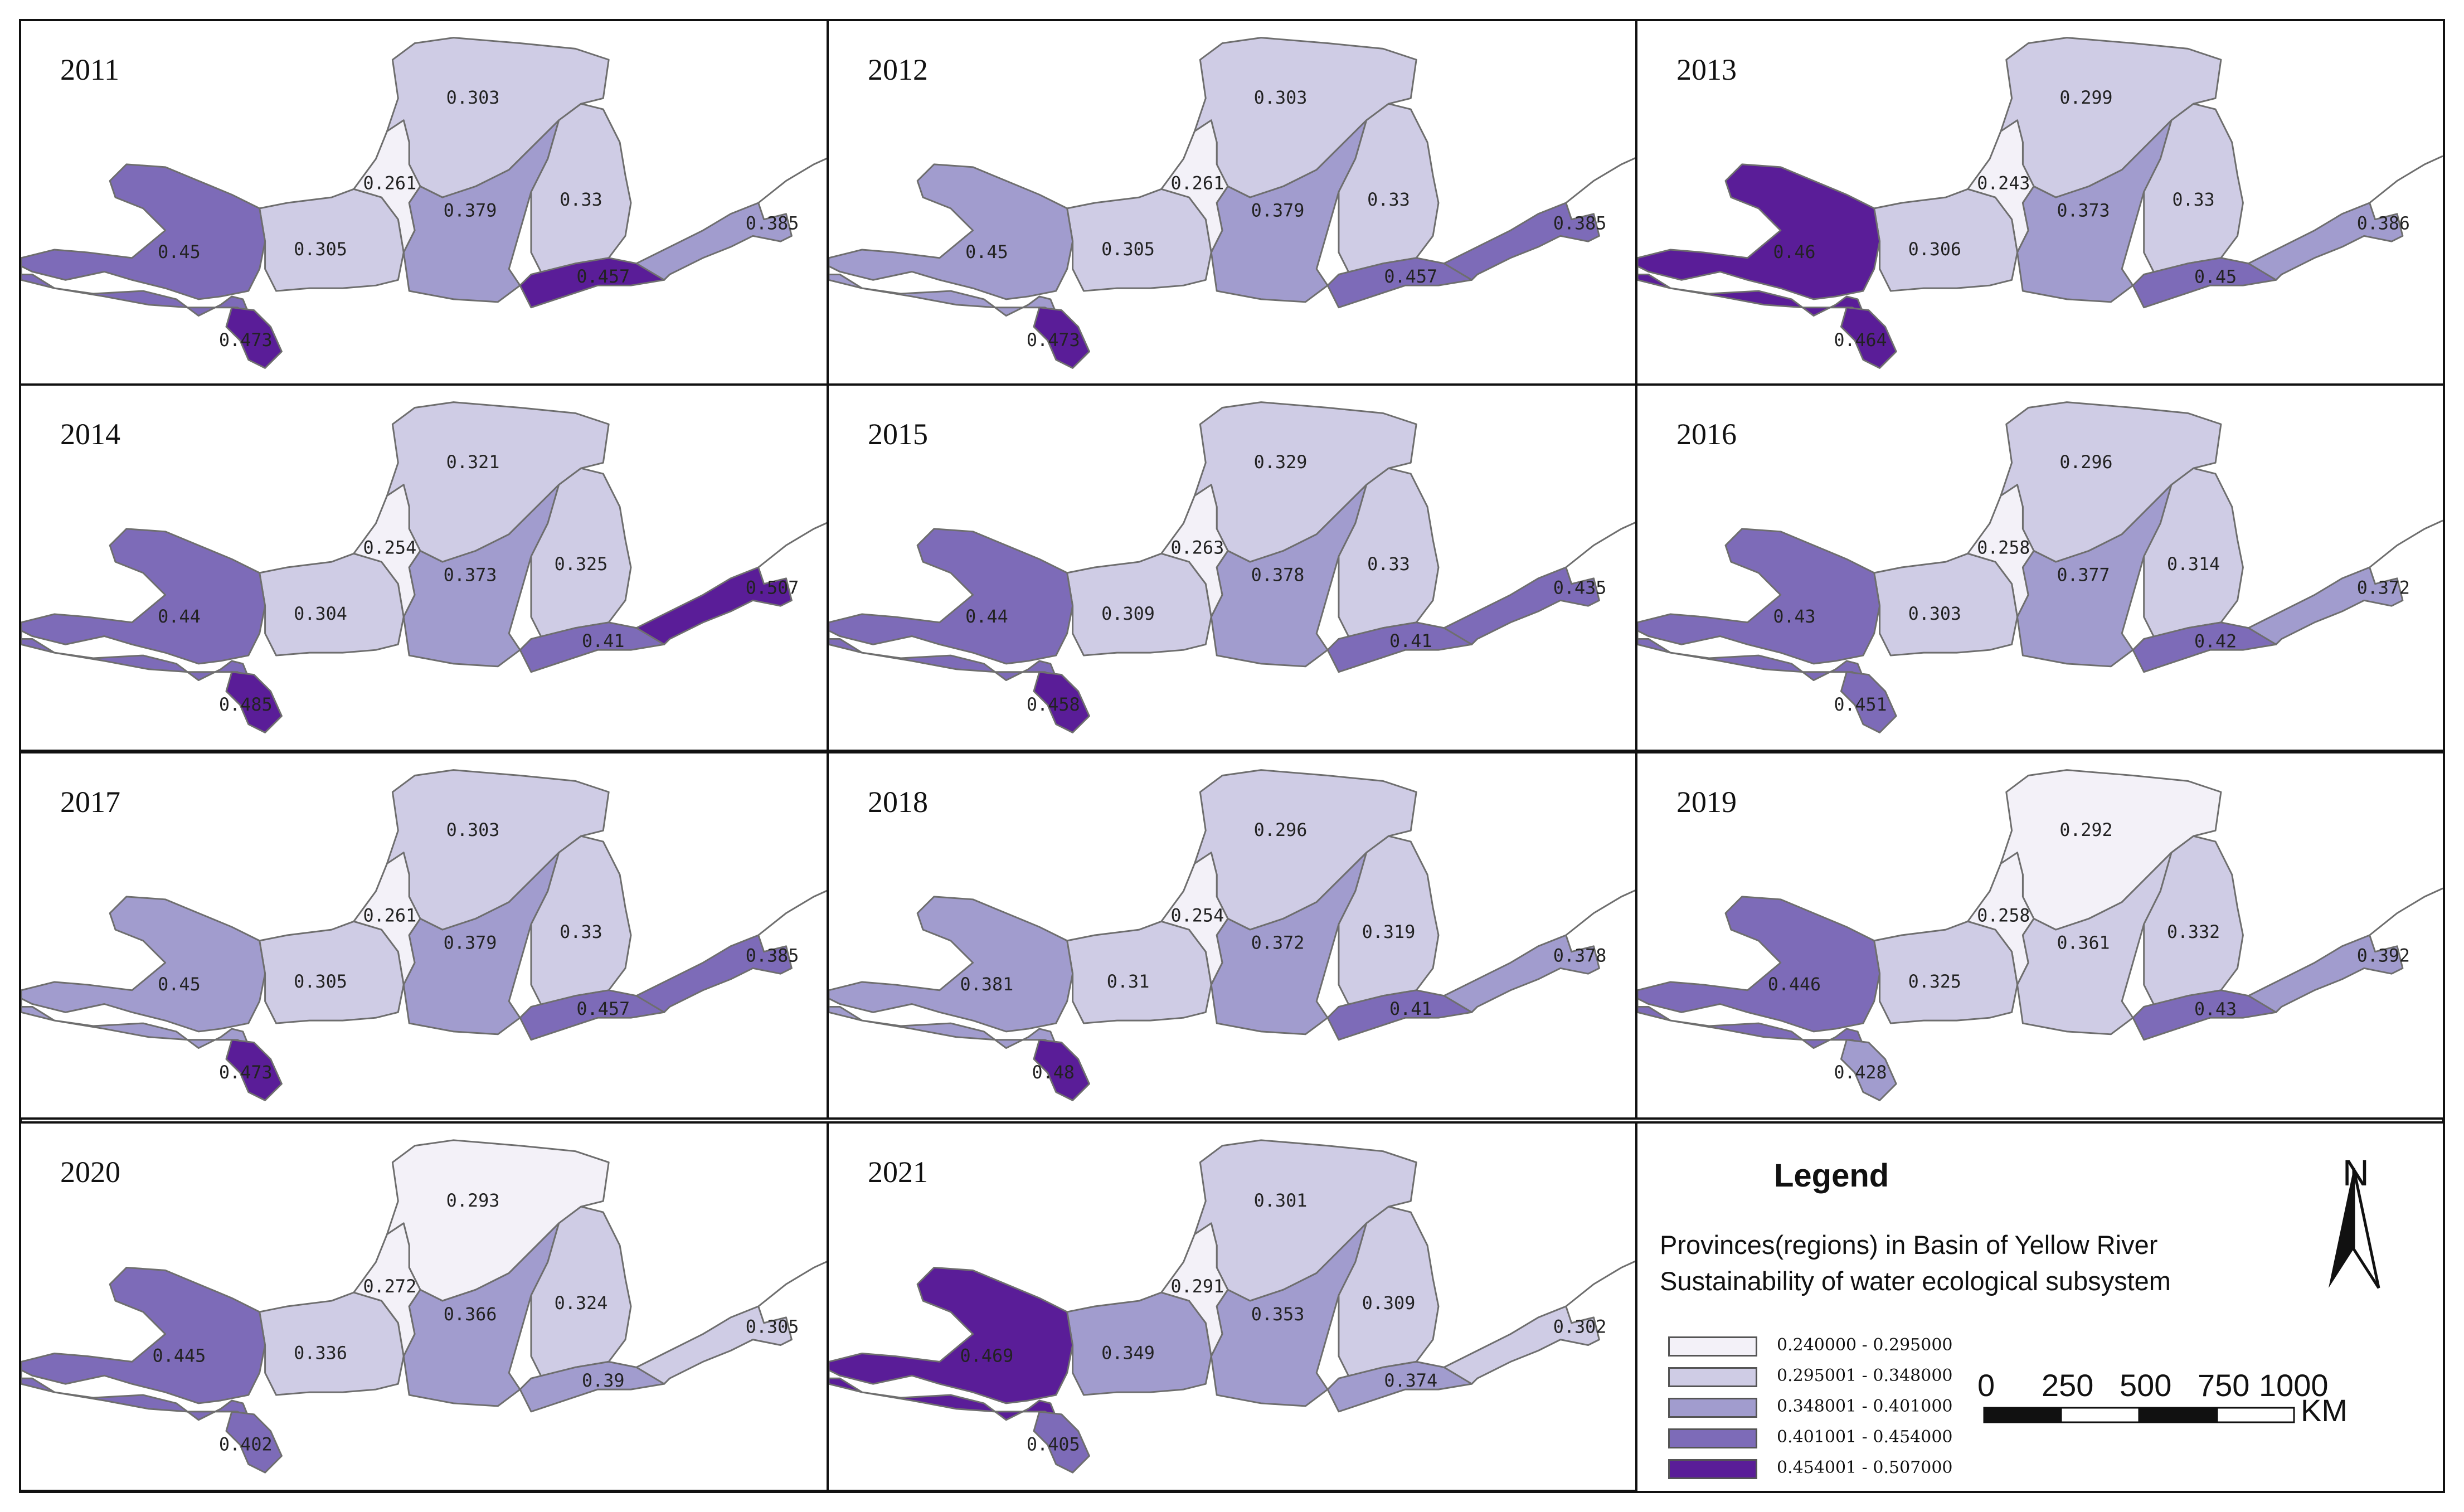 This screenshot has height=1512, width=2464. Describe the element at coordinates (2215, 1009) in the screenshot. I see `value-label-henan: 0.43` at that location.